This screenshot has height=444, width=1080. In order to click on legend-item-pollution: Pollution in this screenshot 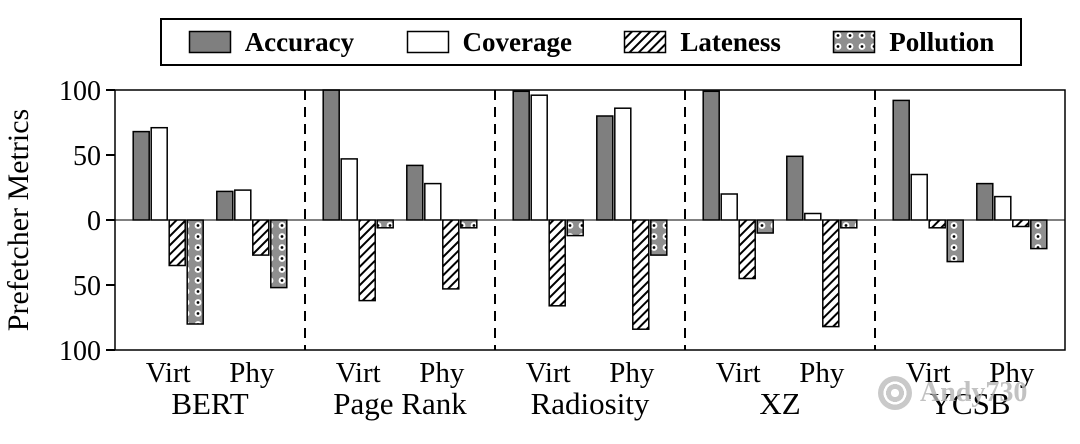, I will do `click(913, 42)`.